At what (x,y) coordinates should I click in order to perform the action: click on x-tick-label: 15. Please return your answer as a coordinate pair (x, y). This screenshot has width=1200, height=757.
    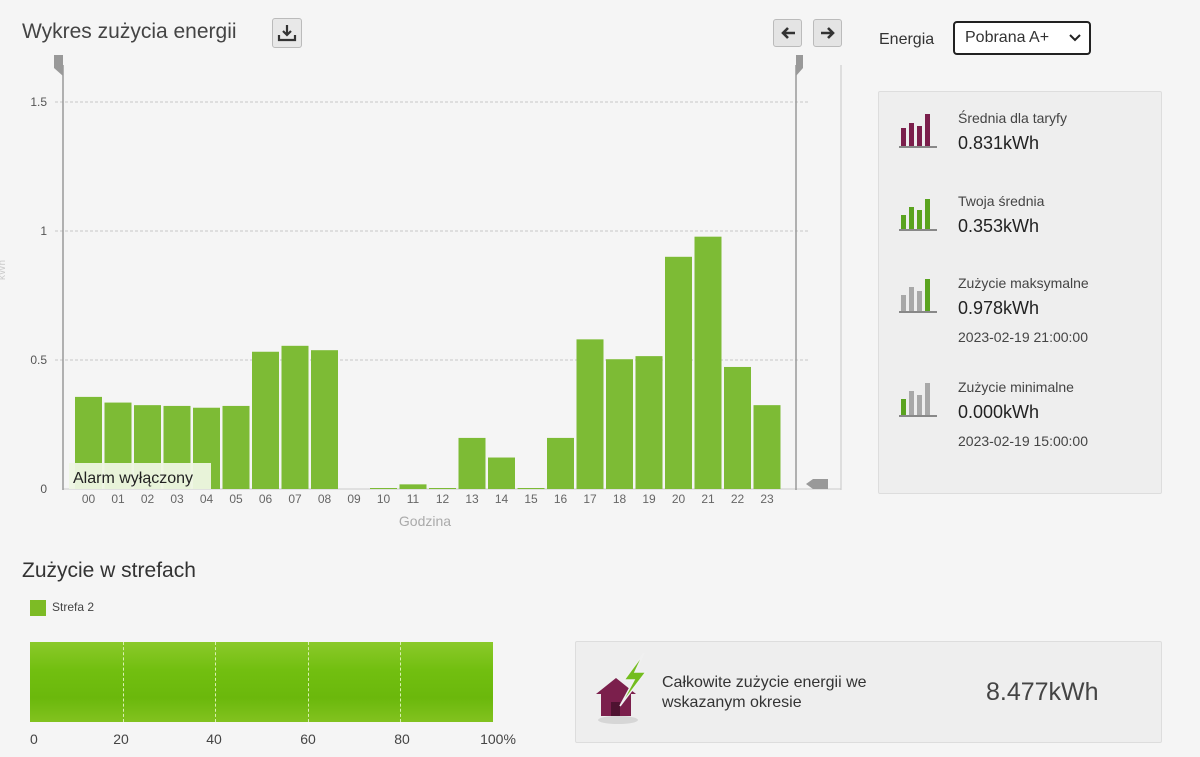
    Looking at the image, I should click on (531, 499).